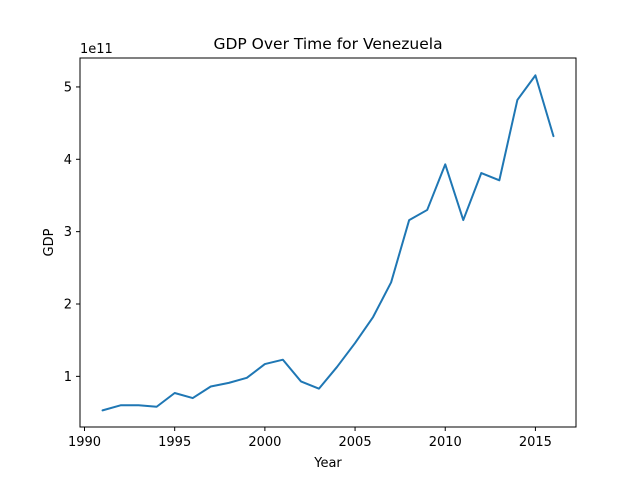 The height and width of the screenshot is (480, 640). Describe the element at coordinates (355, 442) in the screenshot. I see `x-tick-label-2005: 2005` at that location.